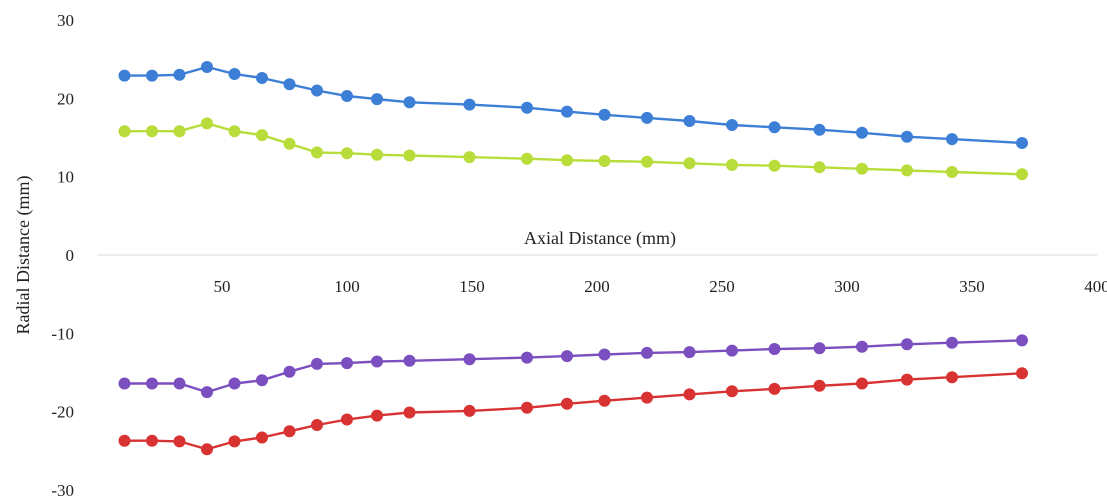 This screenshot has width=1107, height=504. I want to click on y-tick-label: -30, so click(62, 490).